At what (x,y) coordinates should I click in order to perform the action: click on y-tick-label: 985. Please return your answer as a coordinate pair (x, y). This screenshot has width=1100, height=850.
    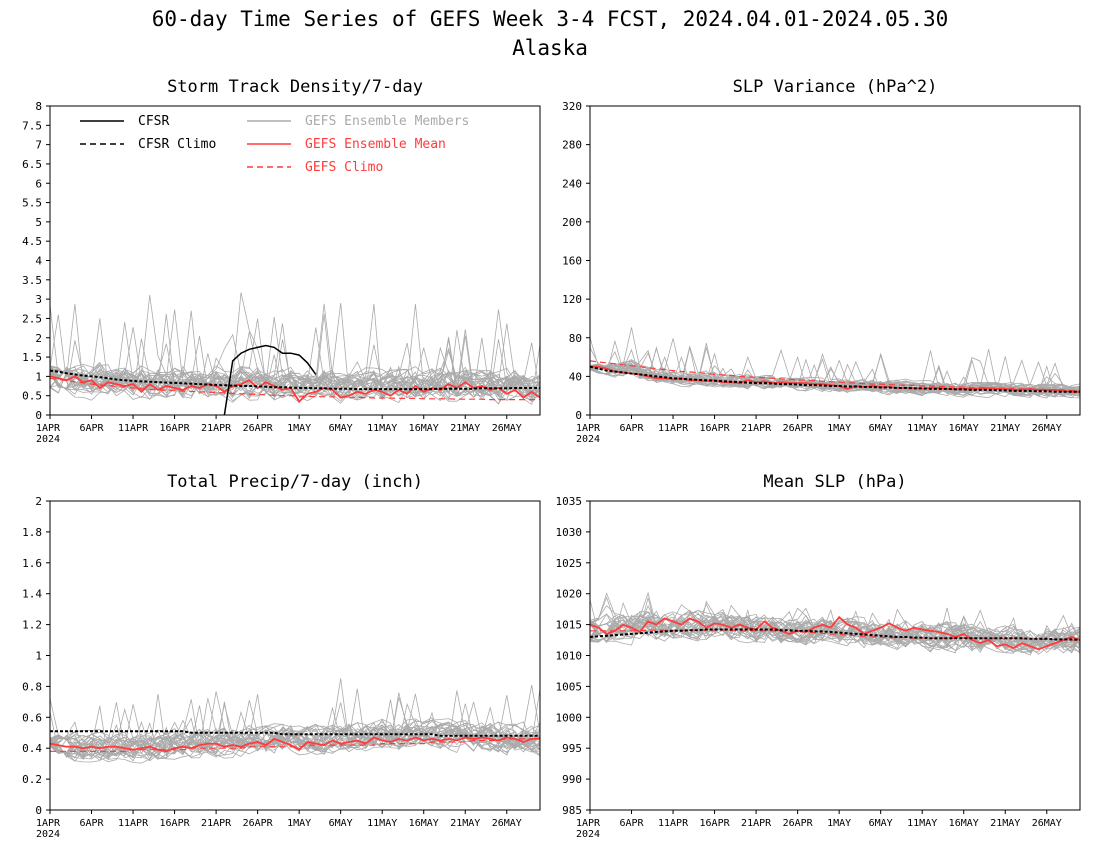
    Looking at the image, I should click on (572, 810).